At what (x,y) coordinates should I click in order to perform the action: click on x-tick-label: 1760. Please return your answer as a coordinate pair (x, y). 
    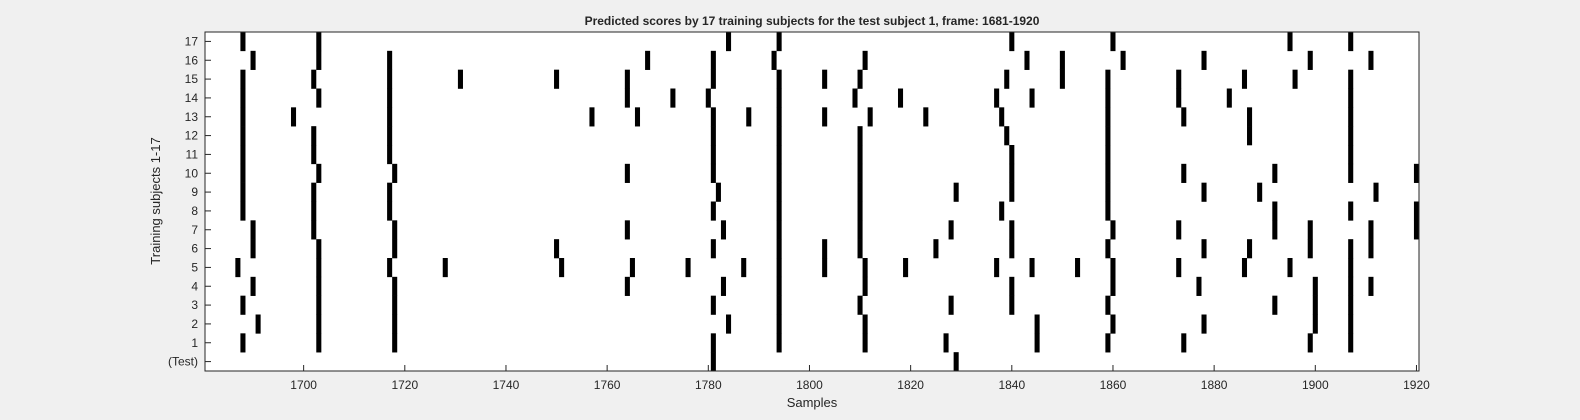
    Looking at the image, I should click on (607, 385).